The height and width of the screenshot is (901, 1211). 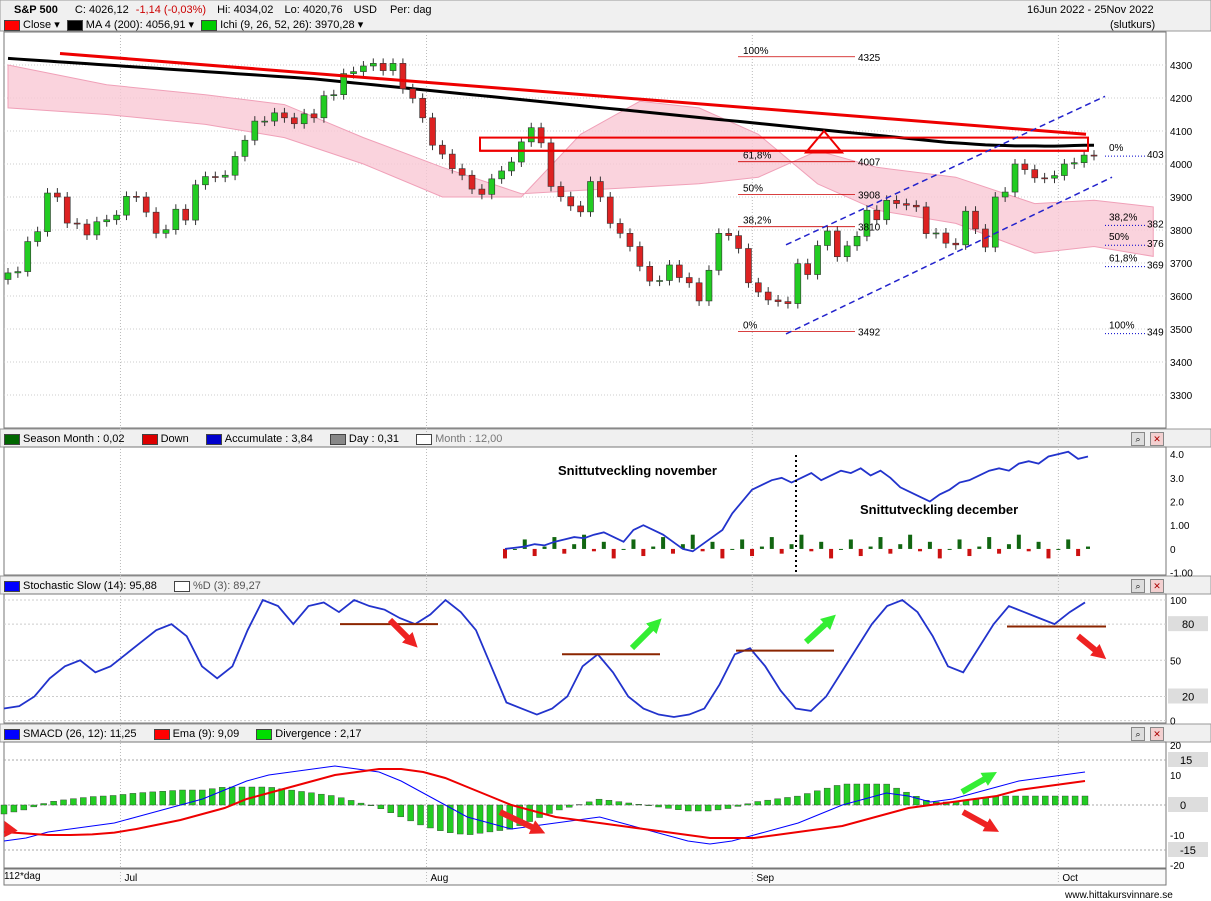 I want to click on percent-d-swatch, so click(x=181, y=586).